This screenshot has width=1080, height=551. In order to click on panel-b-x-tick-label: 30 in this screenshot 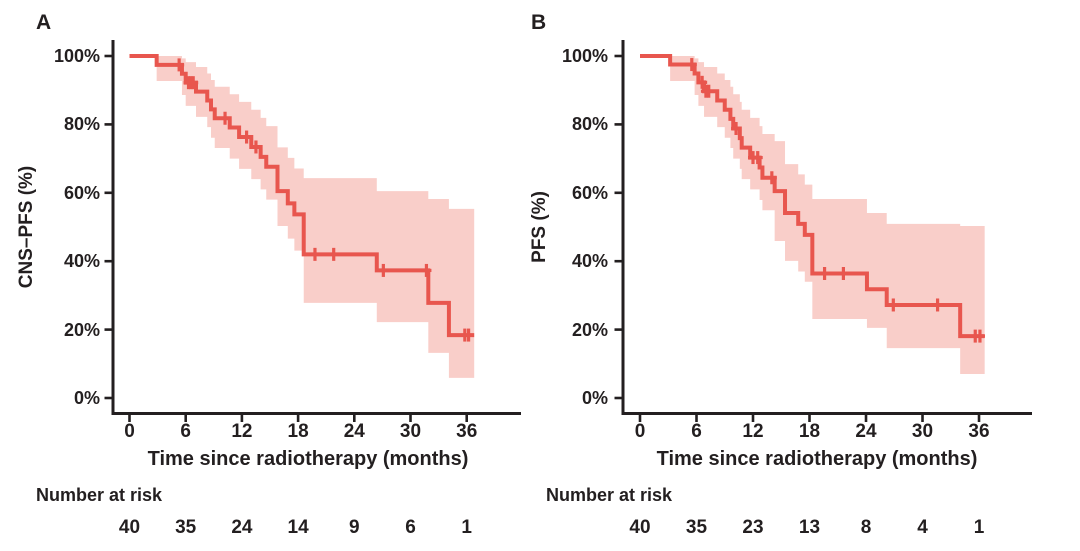, I will do `click(922, 431)`.